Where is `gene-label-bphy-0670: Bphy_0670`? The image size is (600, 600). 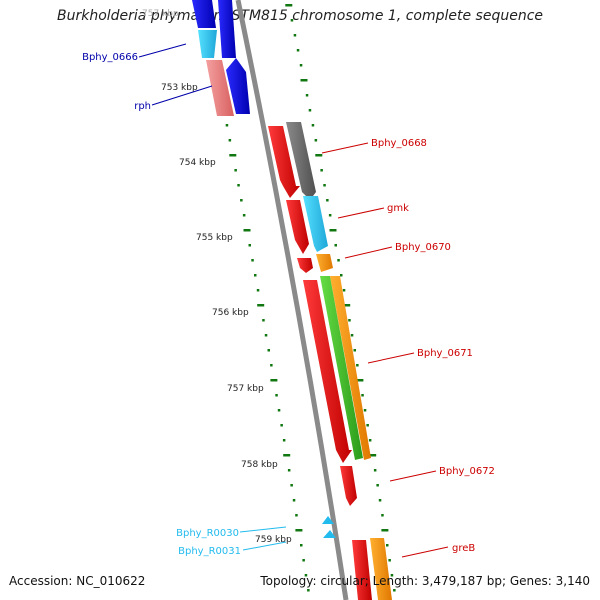 gene-label-bphy-0670: Bphy_0670 is located at coordinates (423, 247).